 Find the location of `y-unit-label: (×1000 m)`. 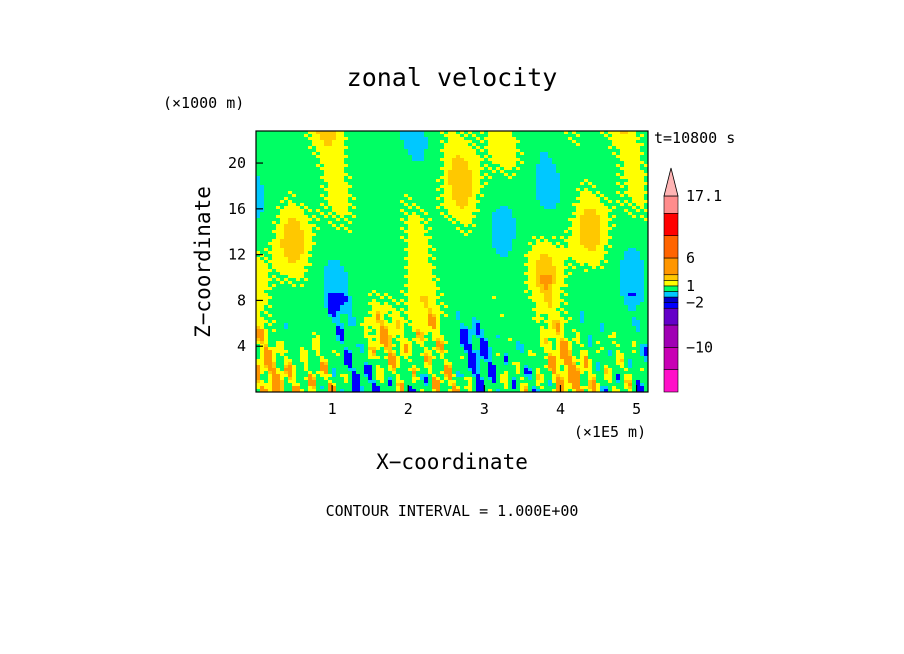

y-unit-label: (×1000 m) is located at coordinates (203, 103).